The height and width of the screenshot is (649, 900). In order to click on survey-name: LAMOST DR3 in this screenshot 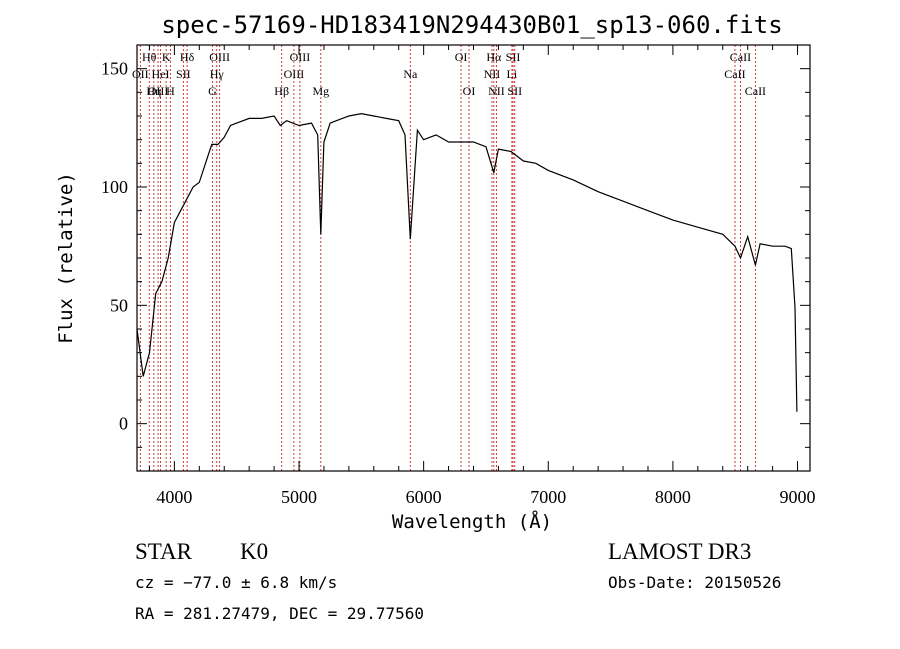, I will do `click(679, 551)`.